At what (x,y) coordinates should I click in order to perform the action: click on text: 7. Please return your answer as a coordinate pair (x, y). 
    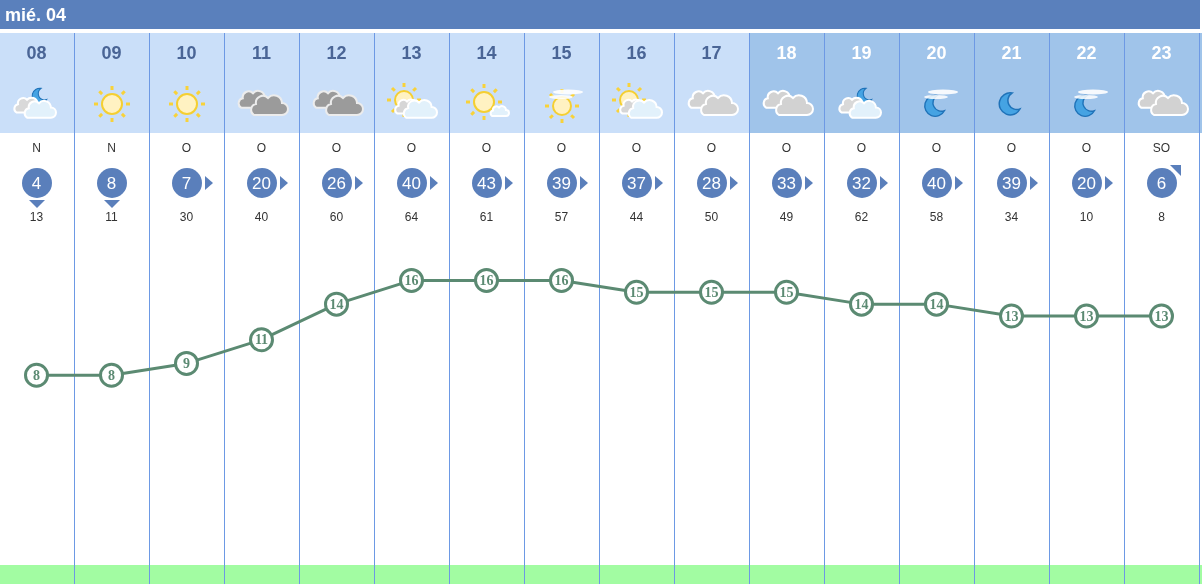
    Looking at the image, I should click on (186, 183).